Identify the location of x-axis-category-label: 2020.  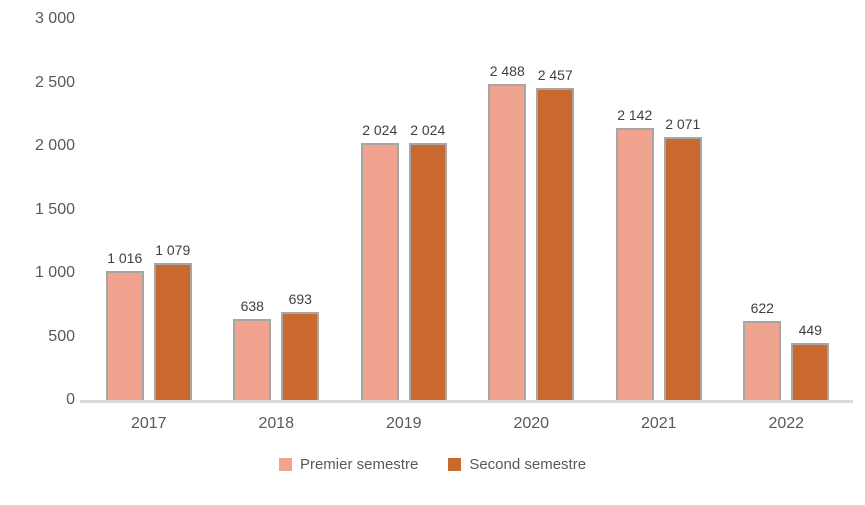
(531, 423).